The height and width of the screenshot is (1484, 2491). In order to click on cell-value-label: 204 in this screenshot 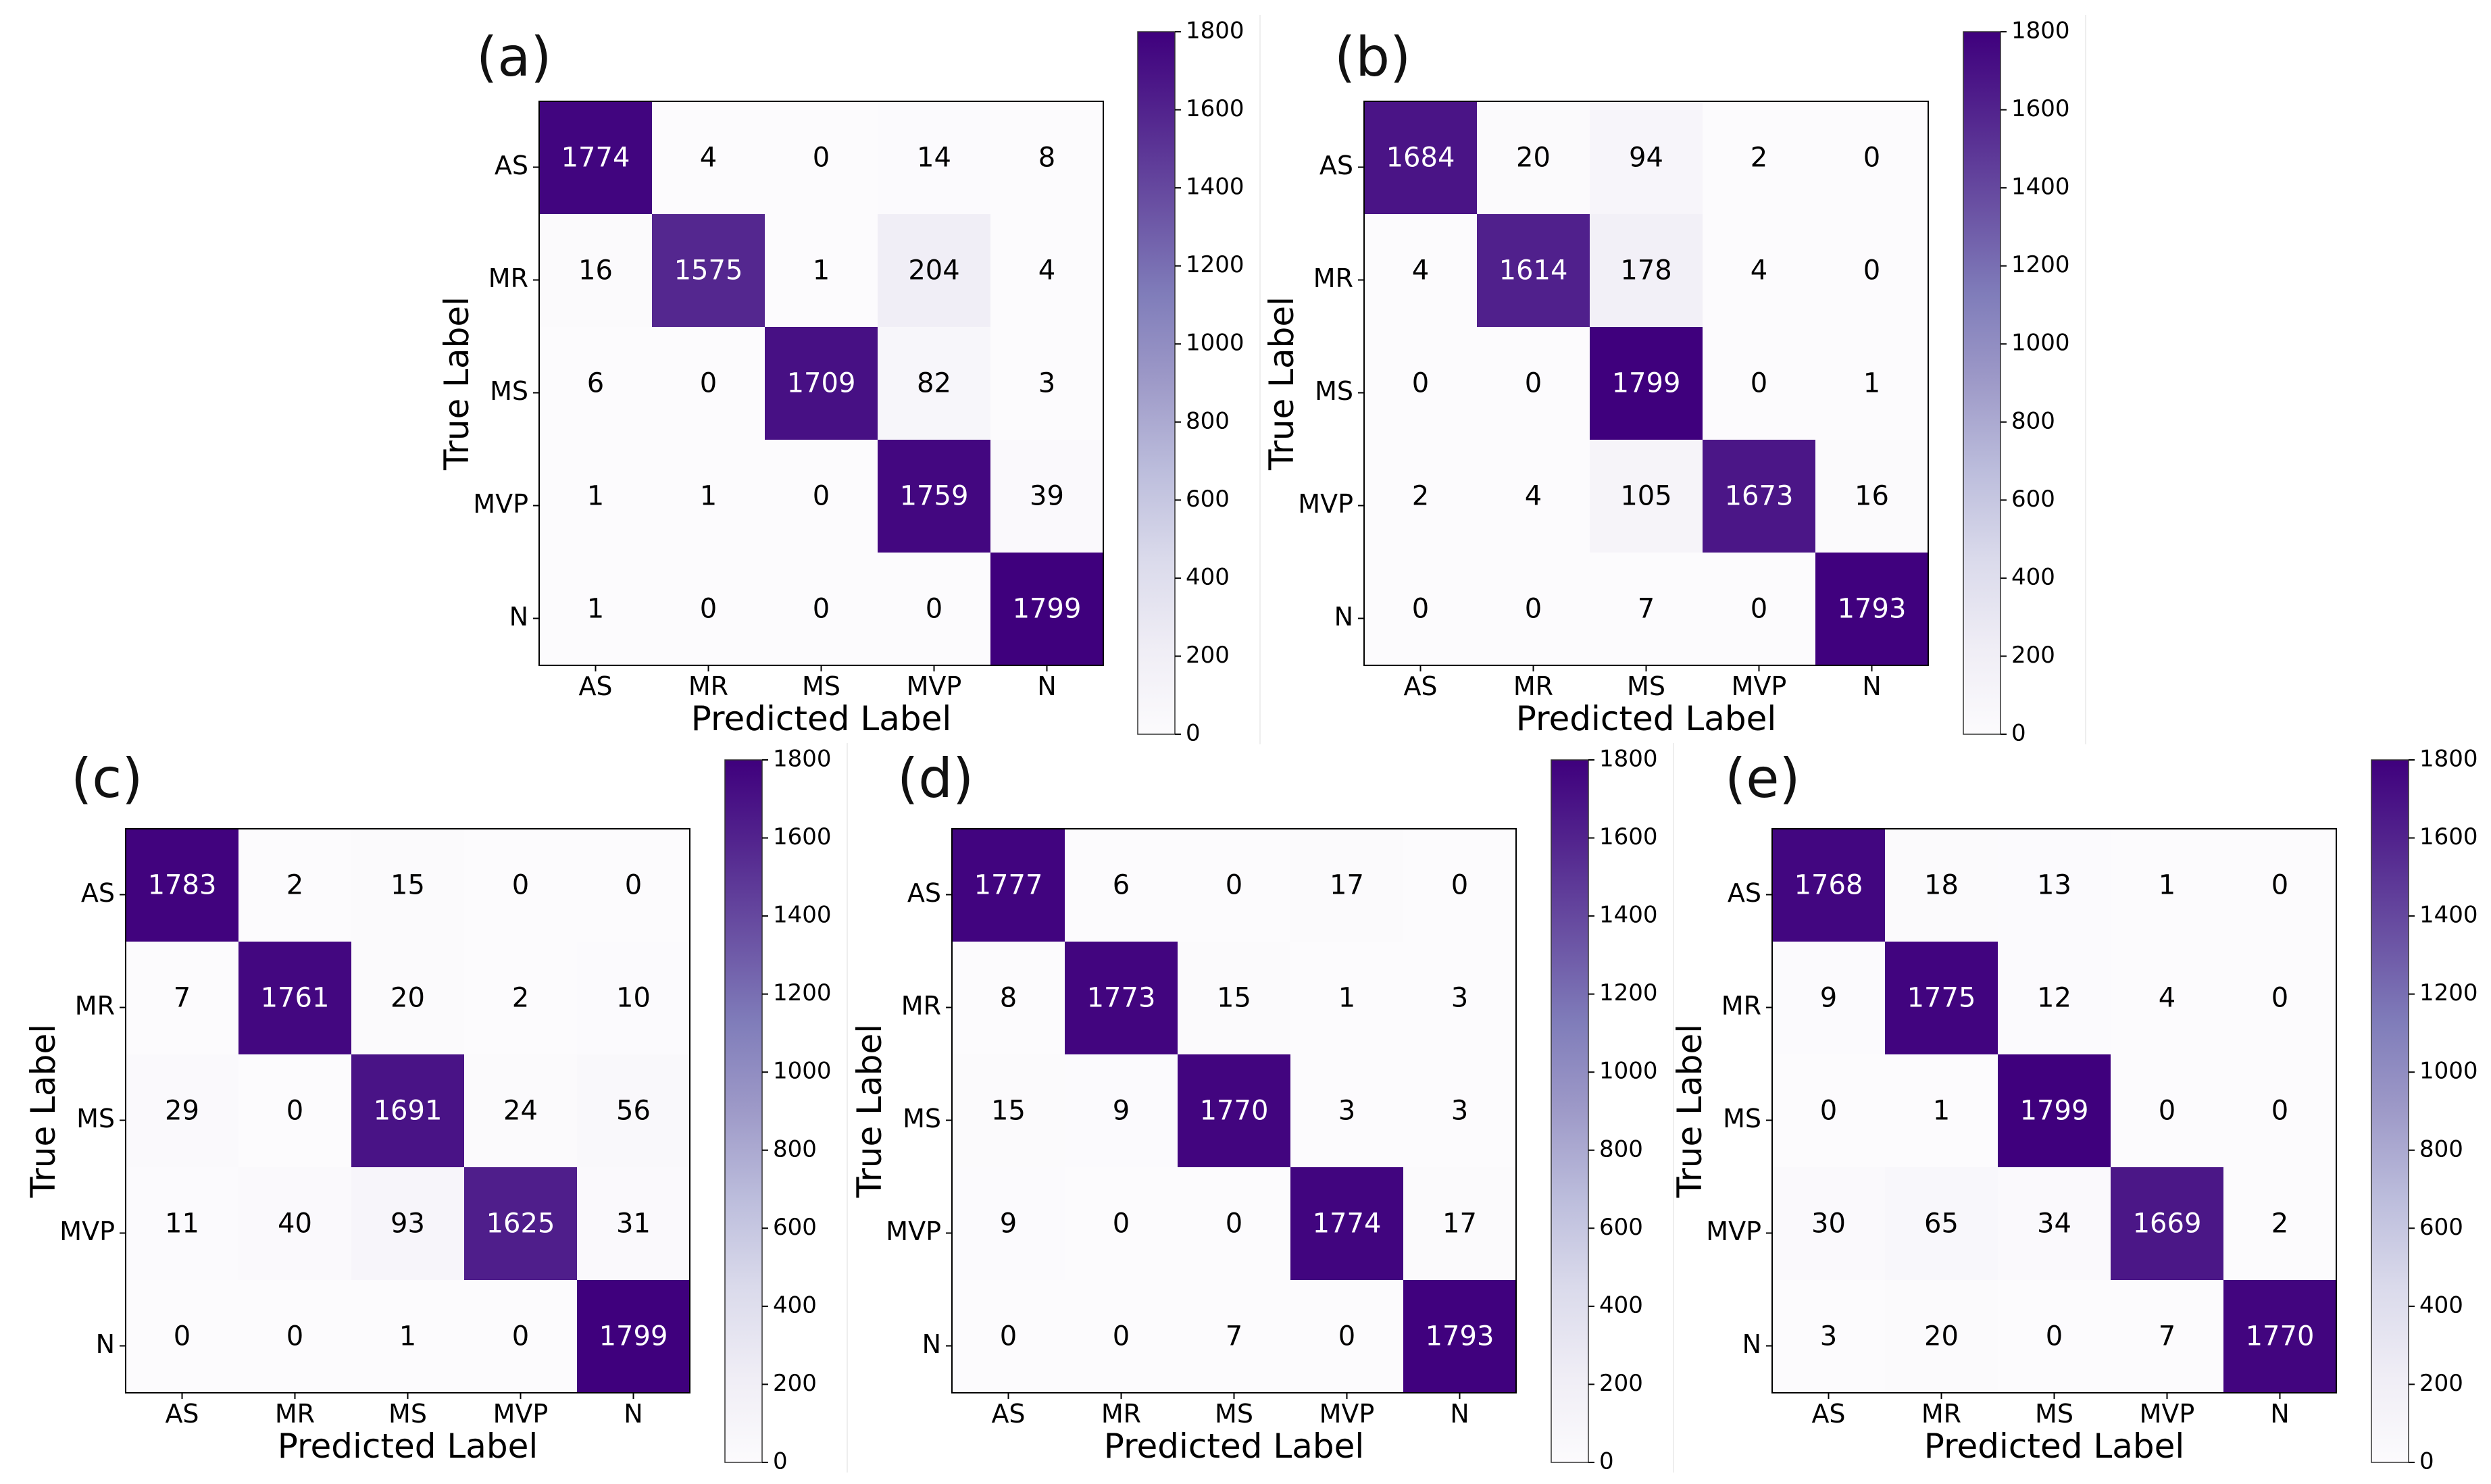, I will do `click(933, 270)`.